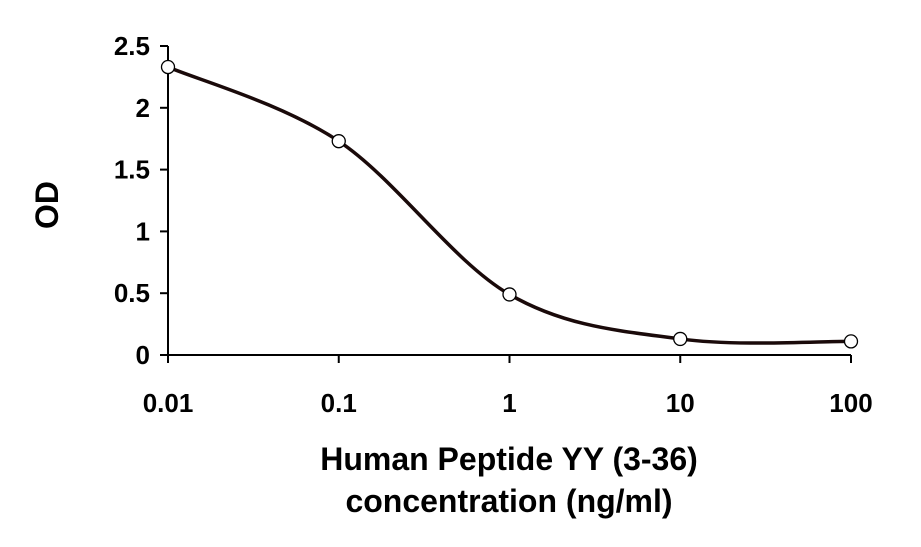  What do you see at coordinates (339, 403) in the screenshot?
I see `x-tick-label: 0.1` at bounding box center [339, 403].